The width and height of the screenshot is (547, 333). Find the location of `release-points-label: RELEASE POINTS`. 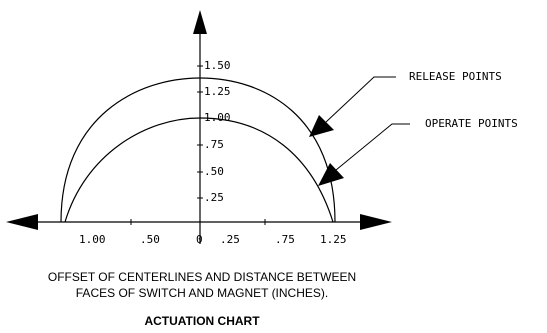

release-points-label: RELEASE POINTS is located at coordinates (455, 76).